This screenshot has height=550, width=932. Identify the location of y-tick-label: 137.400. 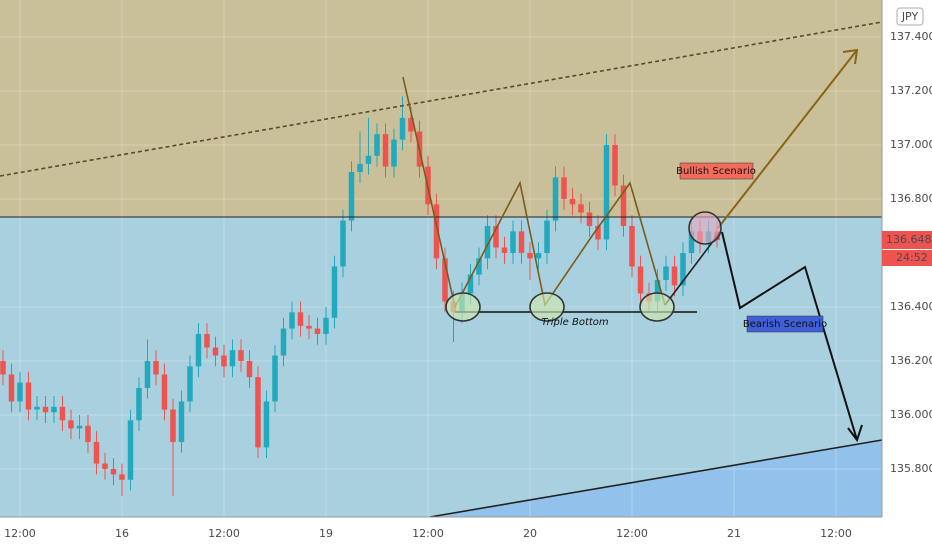
(911, 36).